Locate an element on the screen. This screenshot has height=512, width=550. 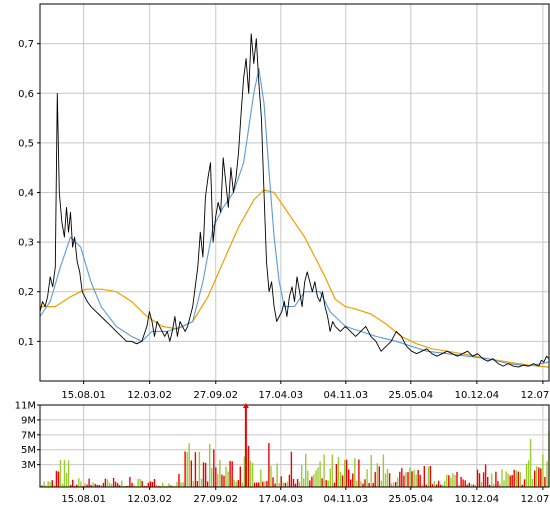
volume-overflow-arrow is located at coordinates (245, 405).